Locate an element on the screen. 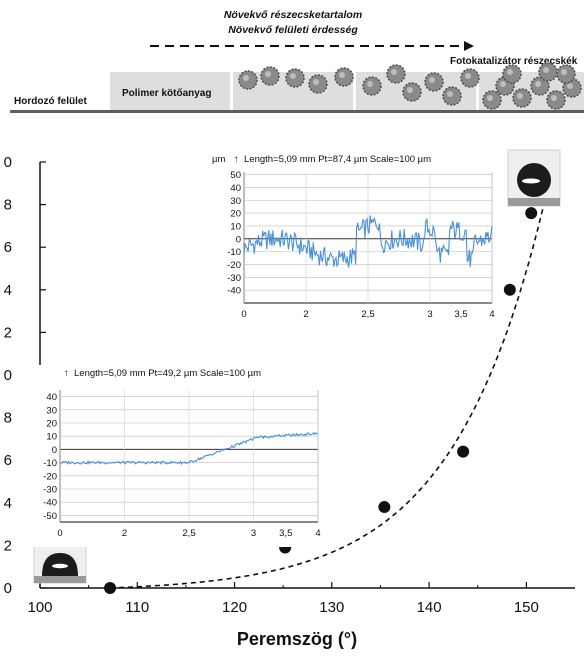 The image size is (584, 656). x-tick-label: 140 is located at coordinates (429, 607).